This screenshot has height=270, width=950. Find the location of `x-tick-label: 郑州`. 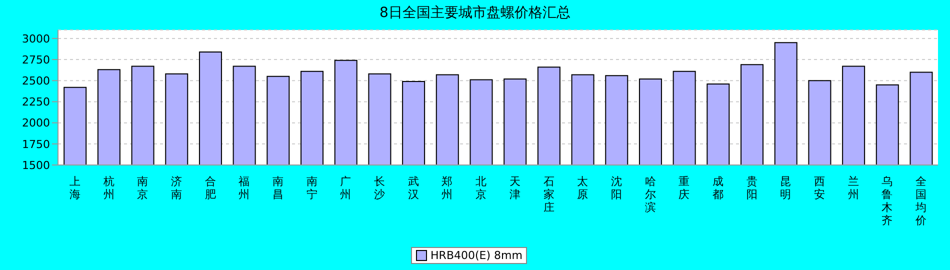

x-tick-label: 郑州 is located at coordinates (447, 188).